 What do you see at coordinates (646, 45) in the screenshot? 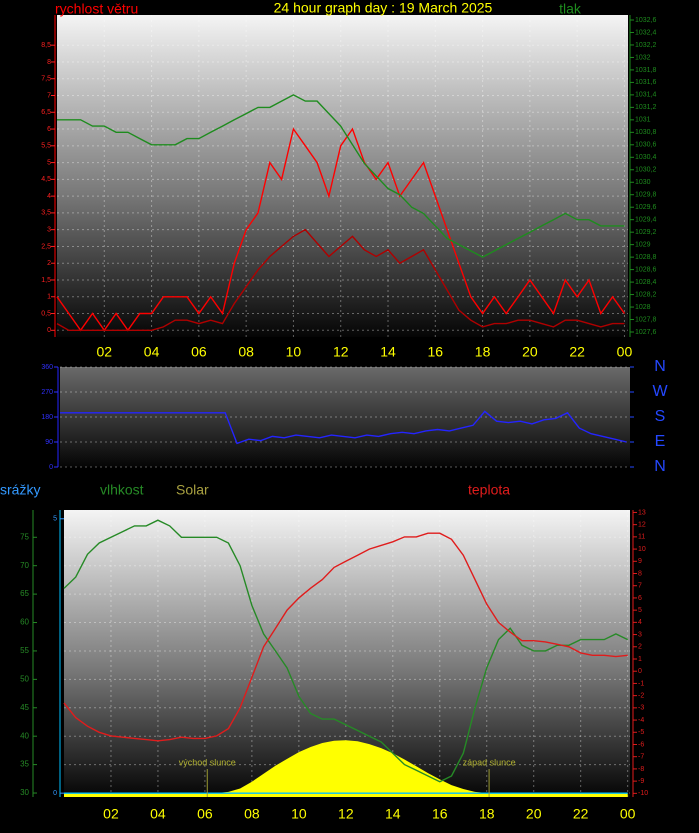
I see `y2-tick-label: 1032,2` at bounding box center [646, 45].